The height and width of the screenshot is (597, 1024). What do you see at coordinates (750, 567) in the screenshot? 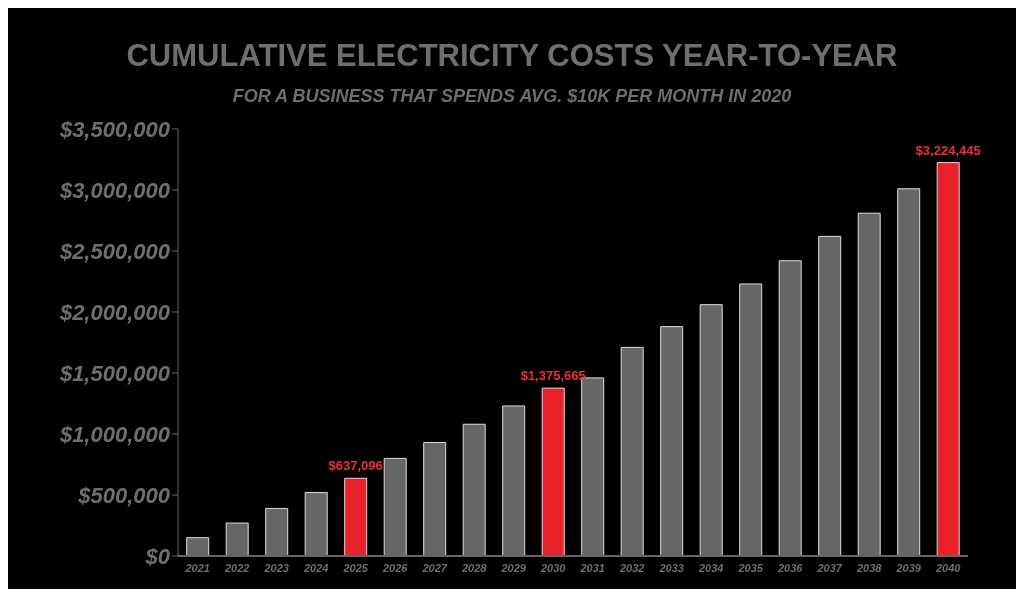
I see `x-tick-label: 2035` at bounding box center [750, 567].